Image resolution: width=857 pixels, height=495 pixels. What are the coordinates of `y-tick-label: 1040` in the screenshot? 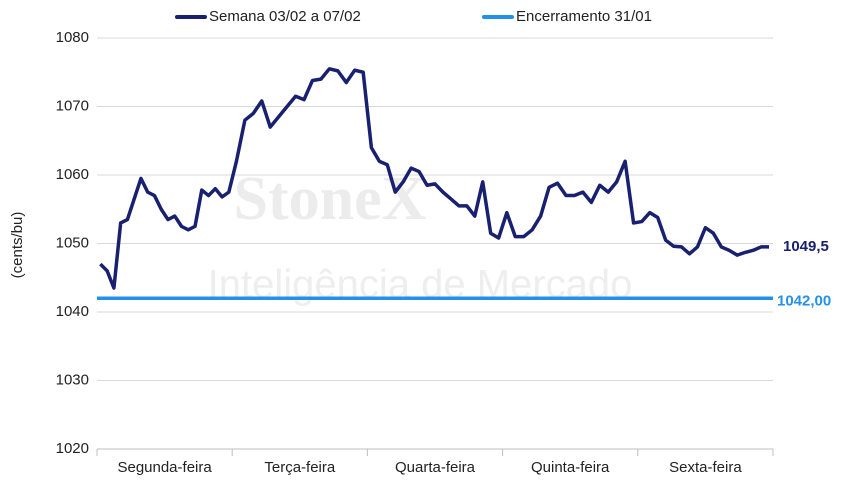 It's located at (72, 311).